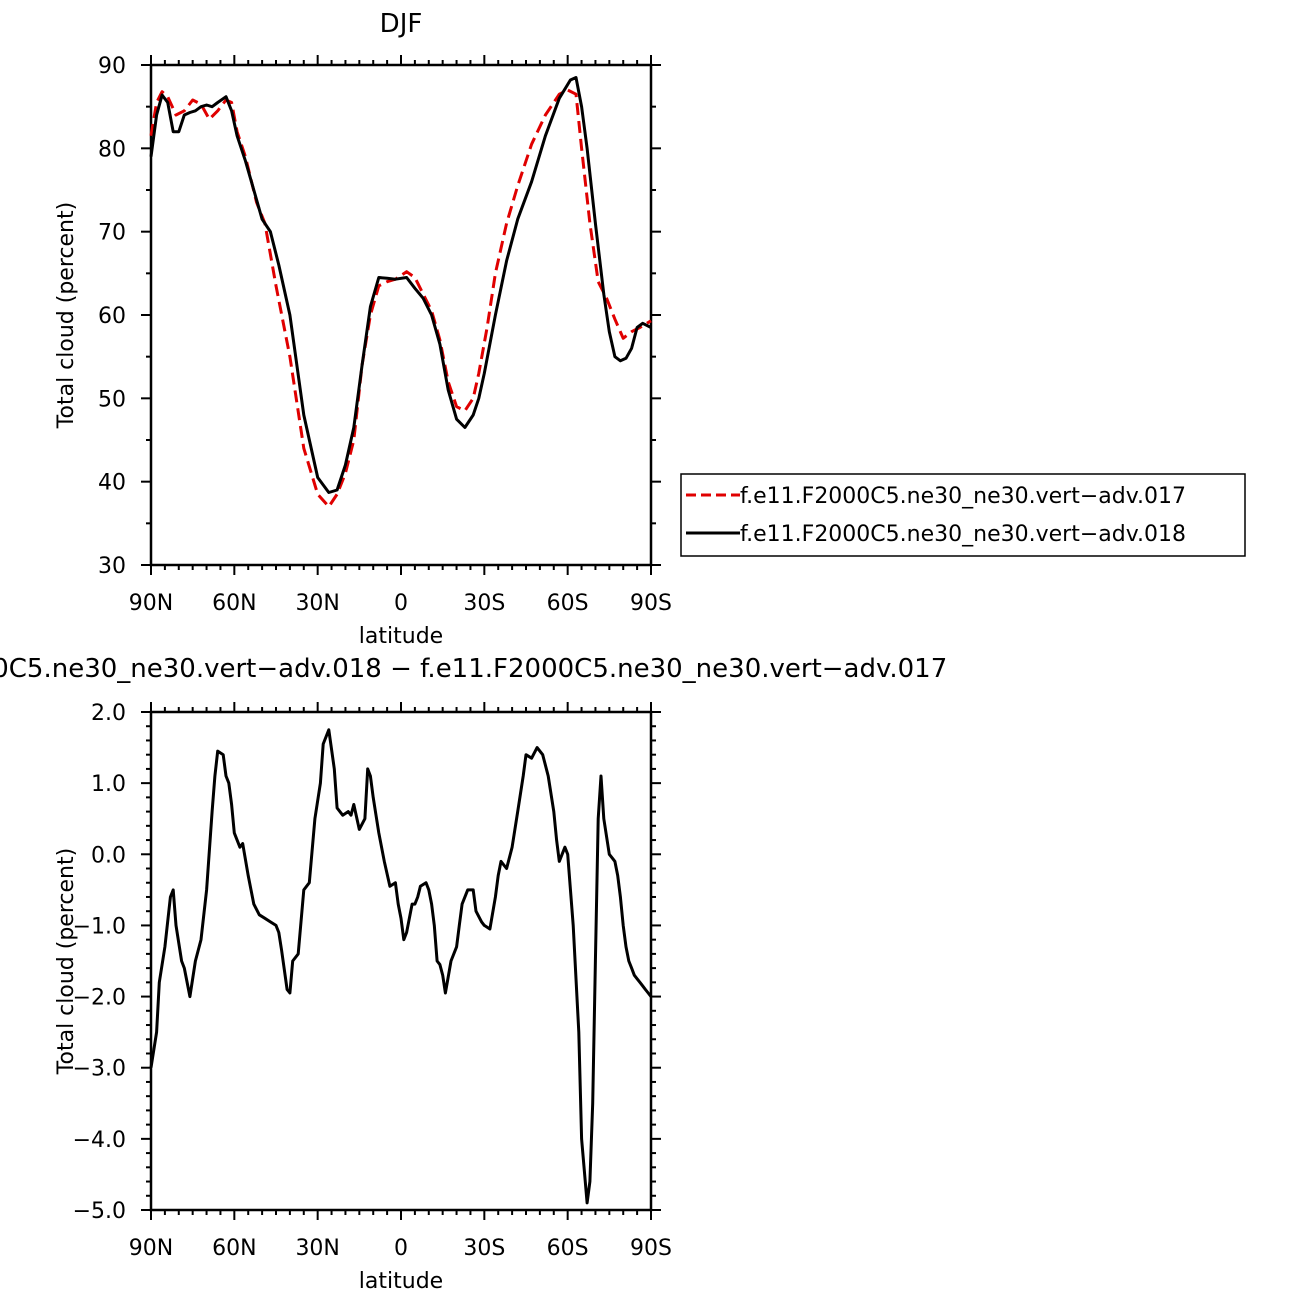 The width and height of the screenshot is (1302, 1303). I want to click on y-tick-label: −1.0, so click(99, 926).